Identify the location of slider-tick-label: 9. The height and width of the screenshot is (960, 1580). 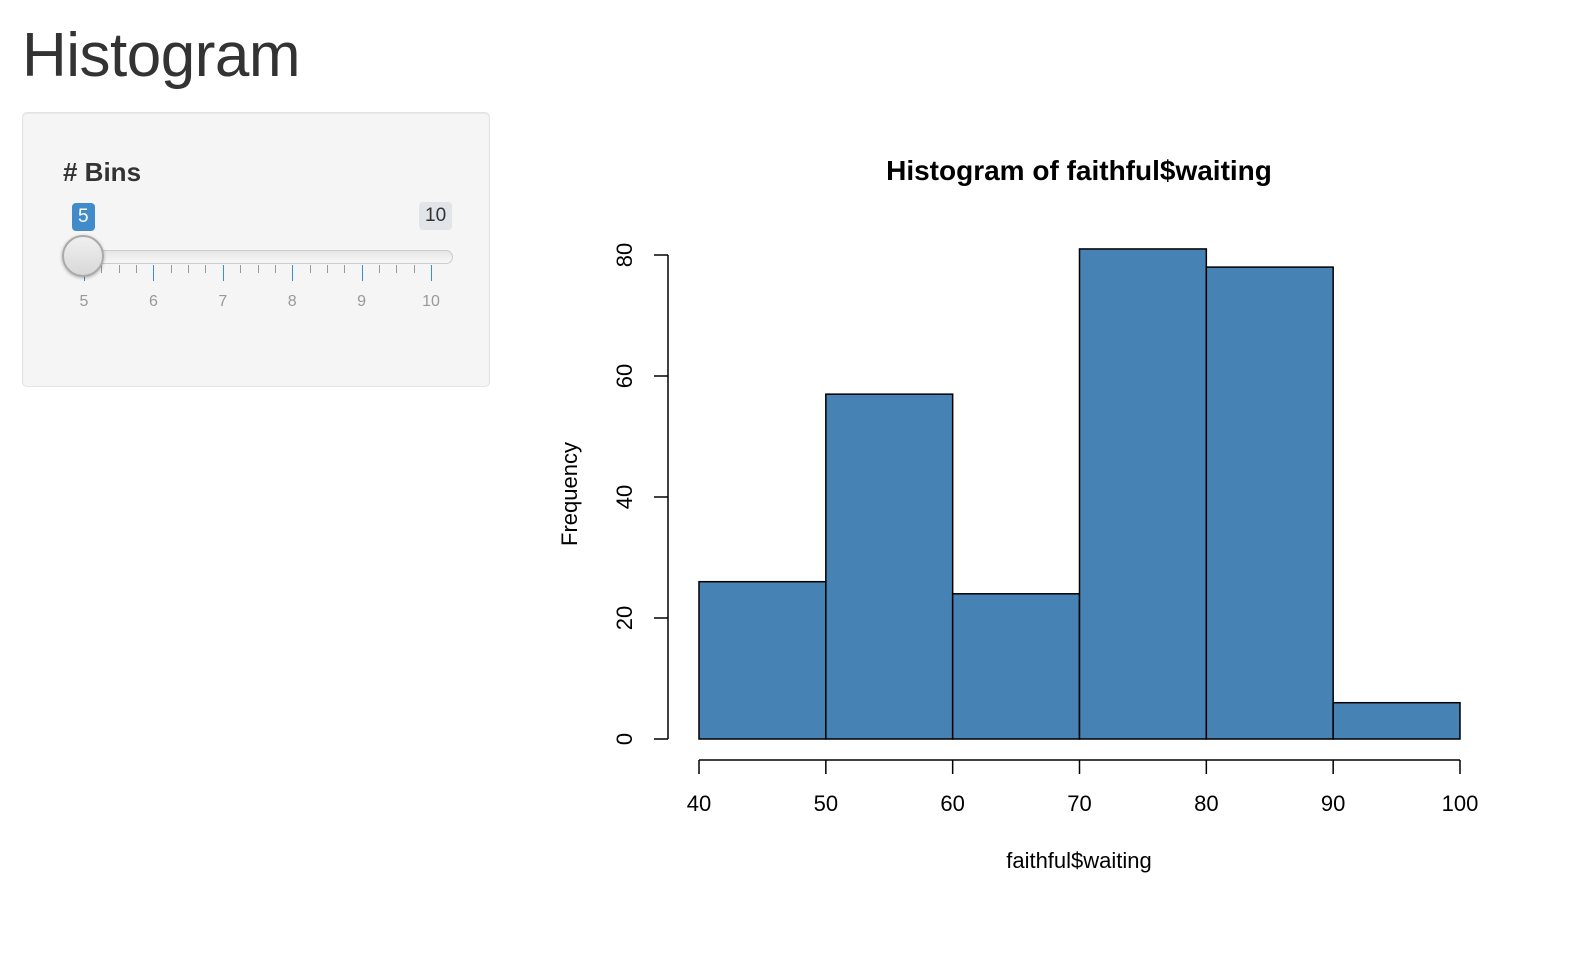
(362, 301).